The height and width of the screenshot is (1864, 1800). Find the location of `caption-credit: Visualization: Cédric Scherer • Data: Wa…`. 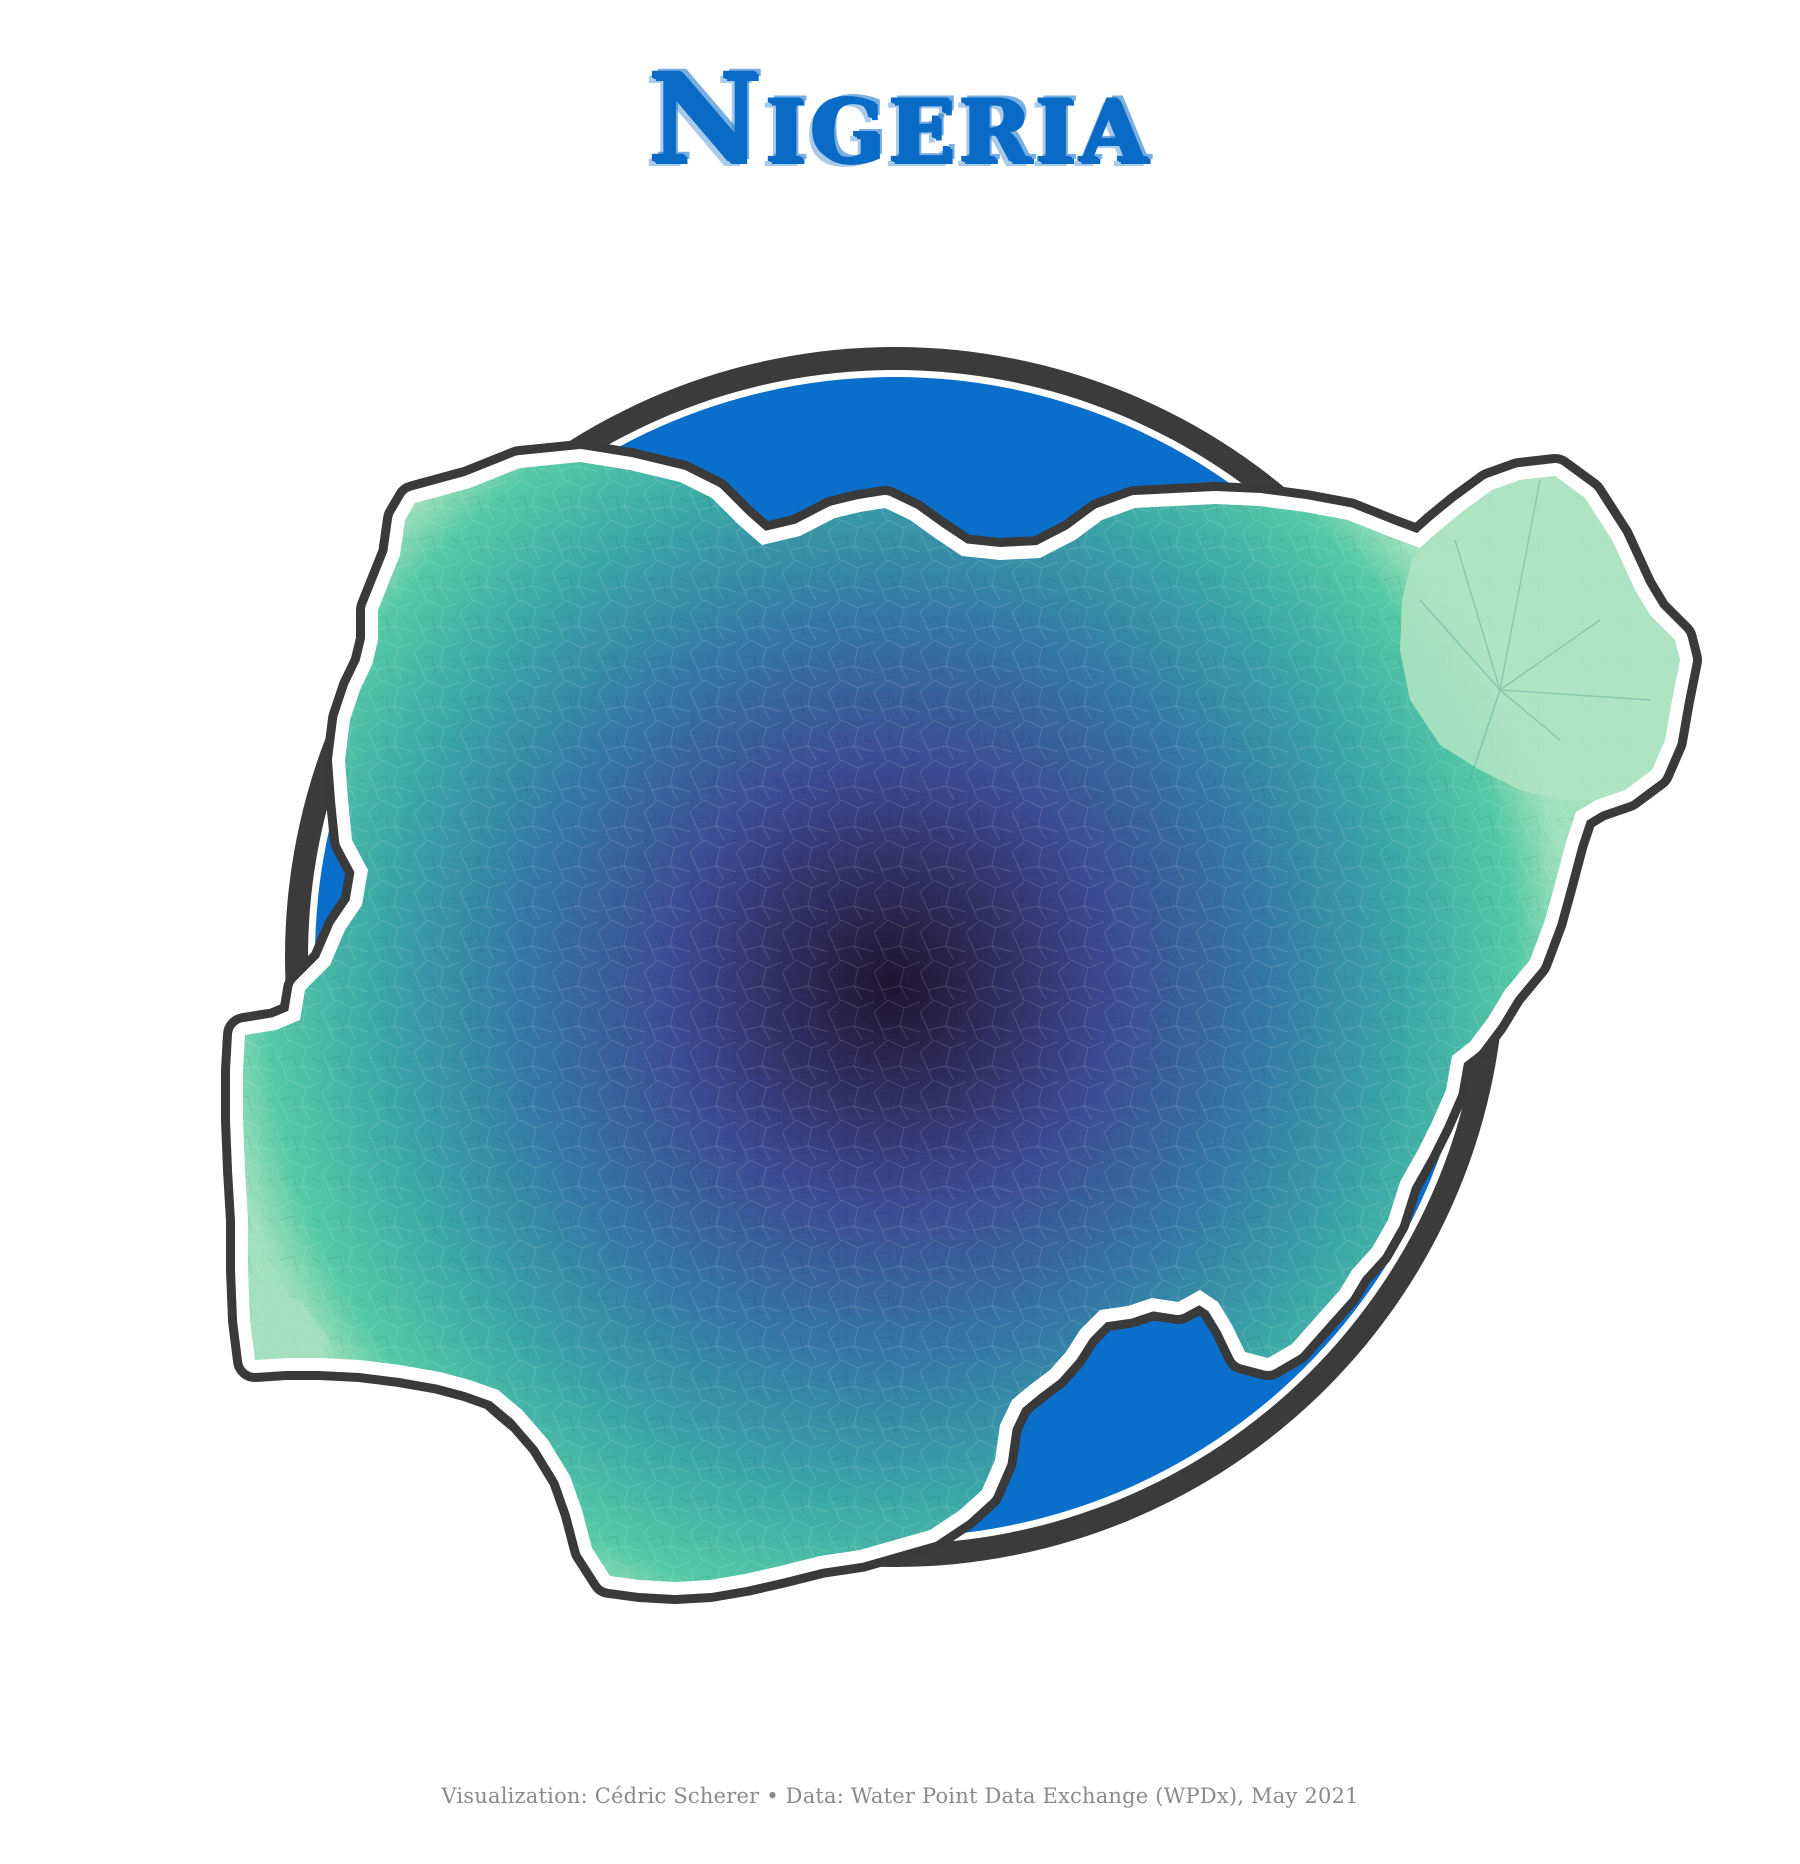

caption-credit: Visualization: Cédric Scherer • Data: Wa… is located at coordinates (900, 1796).